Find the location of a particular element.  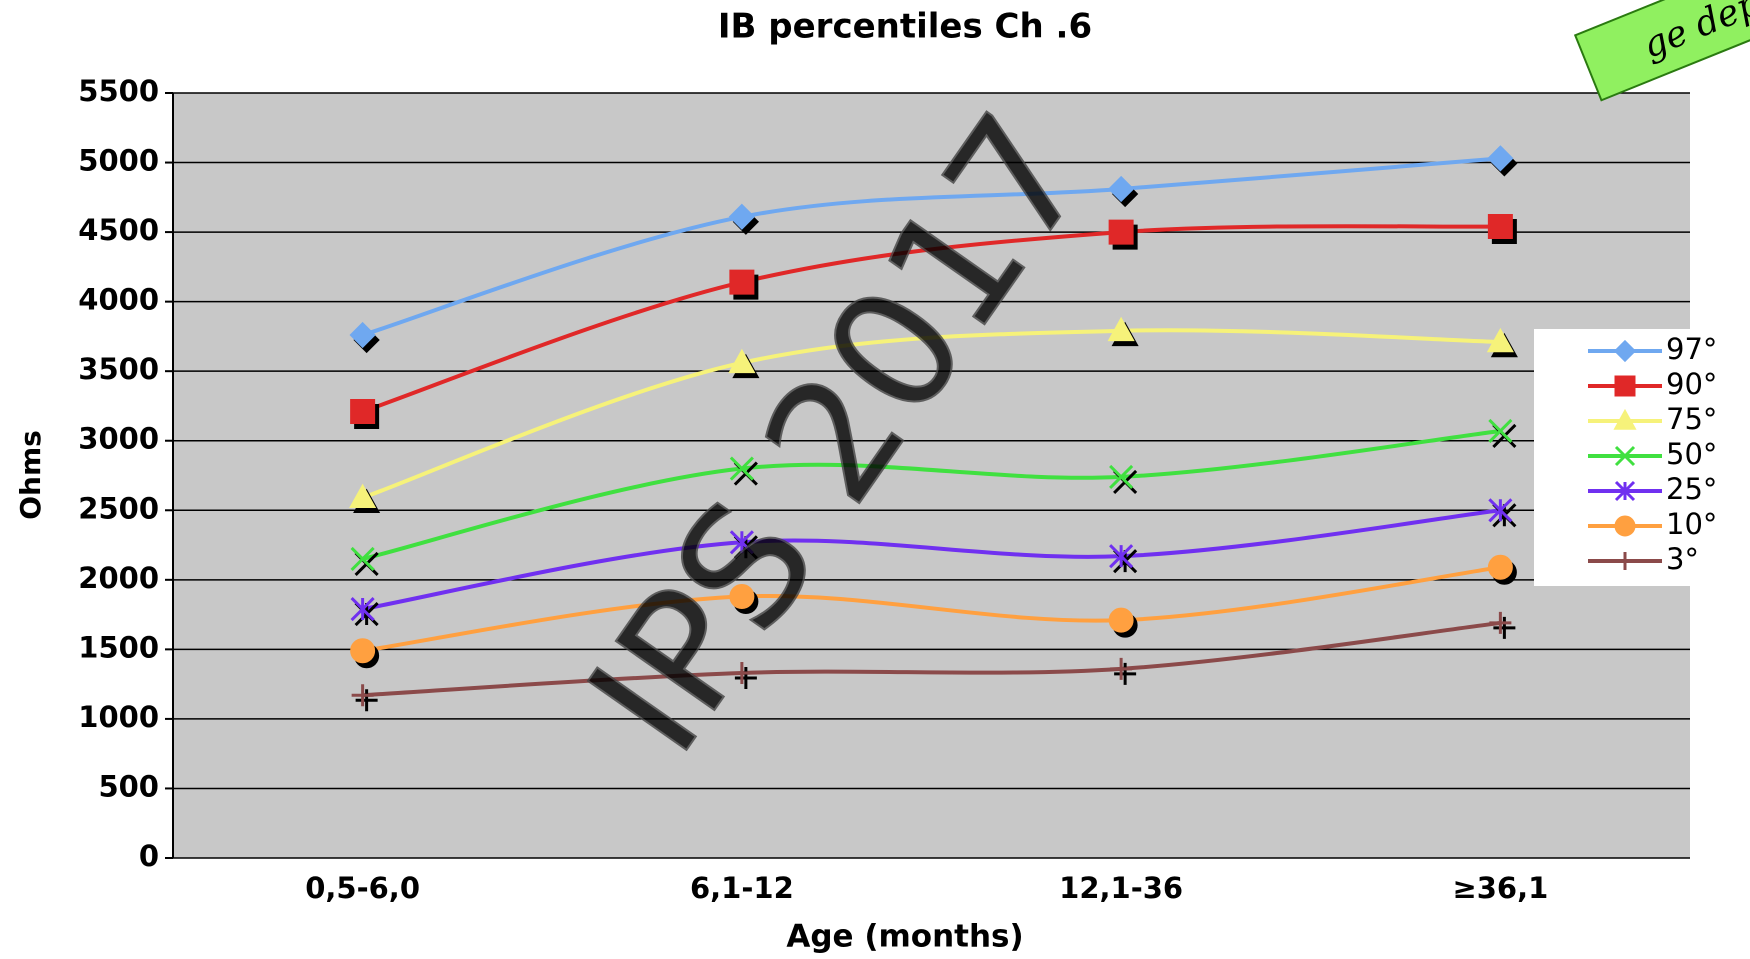

y-tick-label: 5000 is located at coordinates (118, 161).